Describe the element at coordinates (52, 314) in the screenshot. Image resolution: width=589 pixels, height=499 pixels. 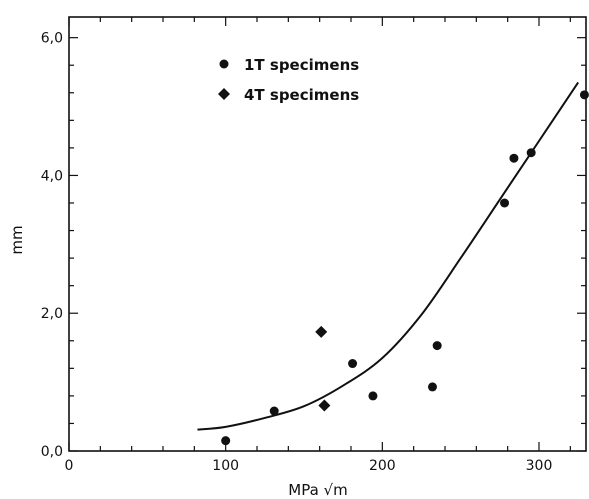
I see `y-tick-label: 2,0` at that location.